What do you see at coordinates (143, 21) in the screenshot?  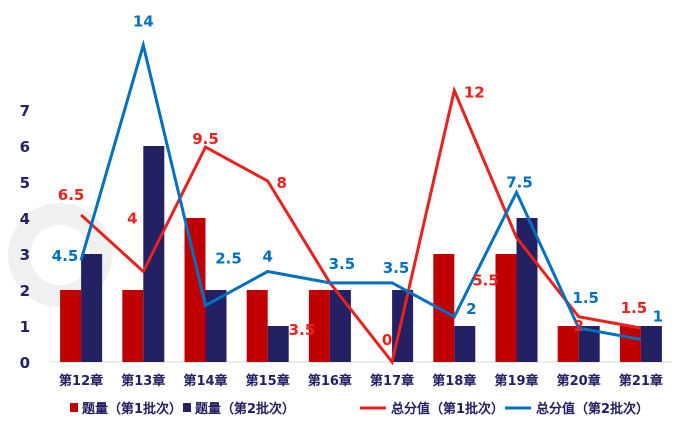 I see `data-label: 14` at bounding box center [143, 21].